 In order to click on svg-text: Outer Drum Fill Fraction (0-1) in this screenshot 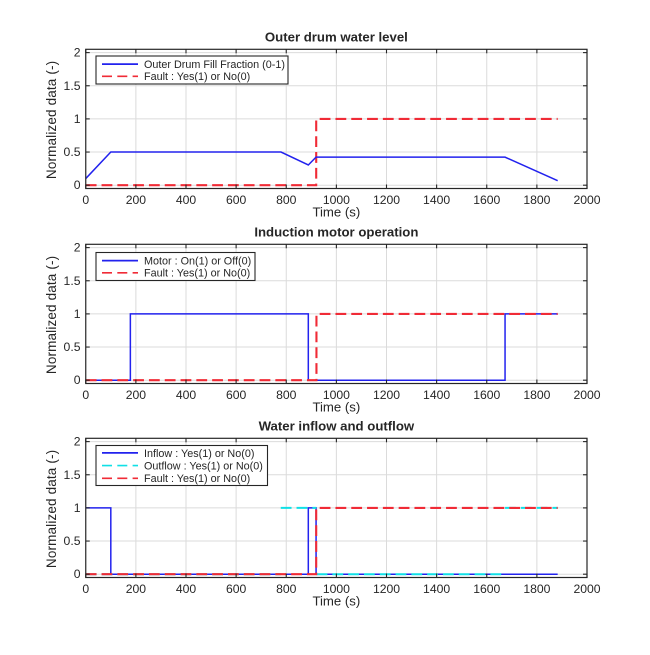, I will do `click(214, 65)`.